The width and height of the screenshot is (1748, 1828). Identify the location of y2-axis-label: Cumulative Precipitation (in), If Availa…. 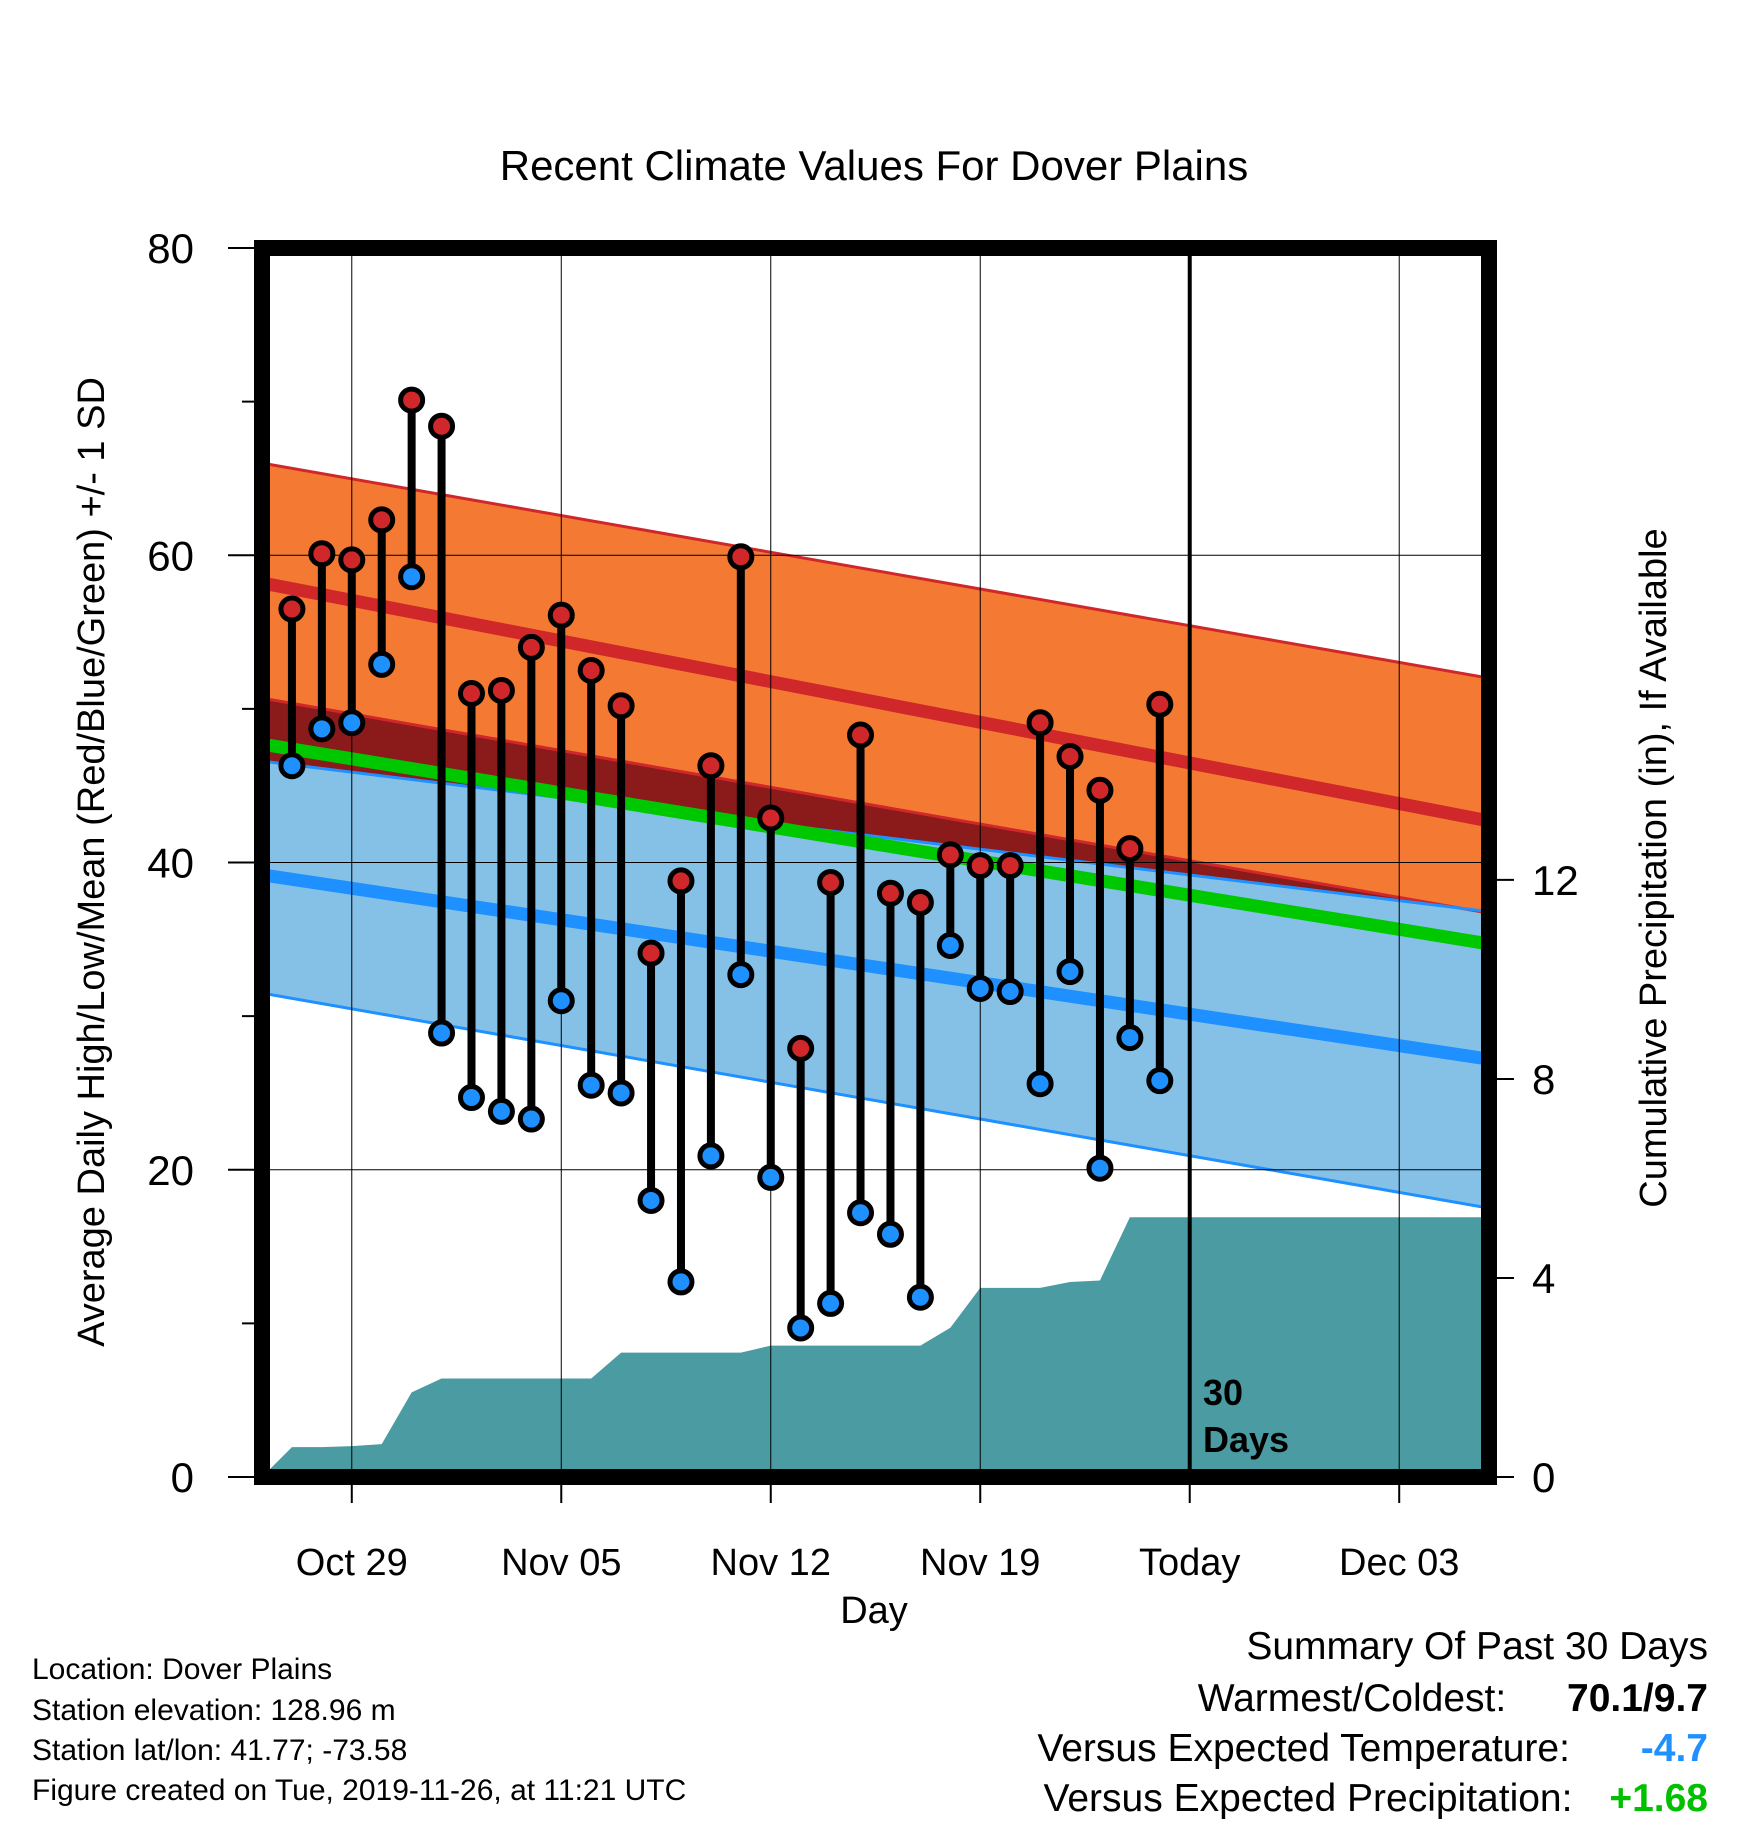
(1654, 867).